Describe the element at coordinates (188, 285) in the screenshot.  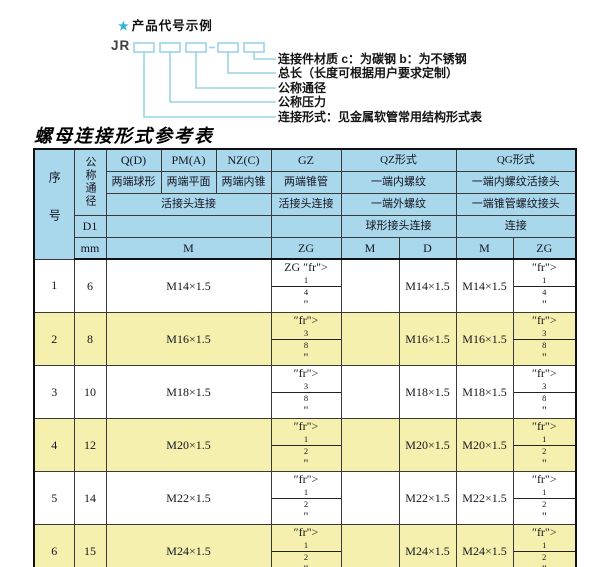
I see `cell-m: M14×1.5` at that location.